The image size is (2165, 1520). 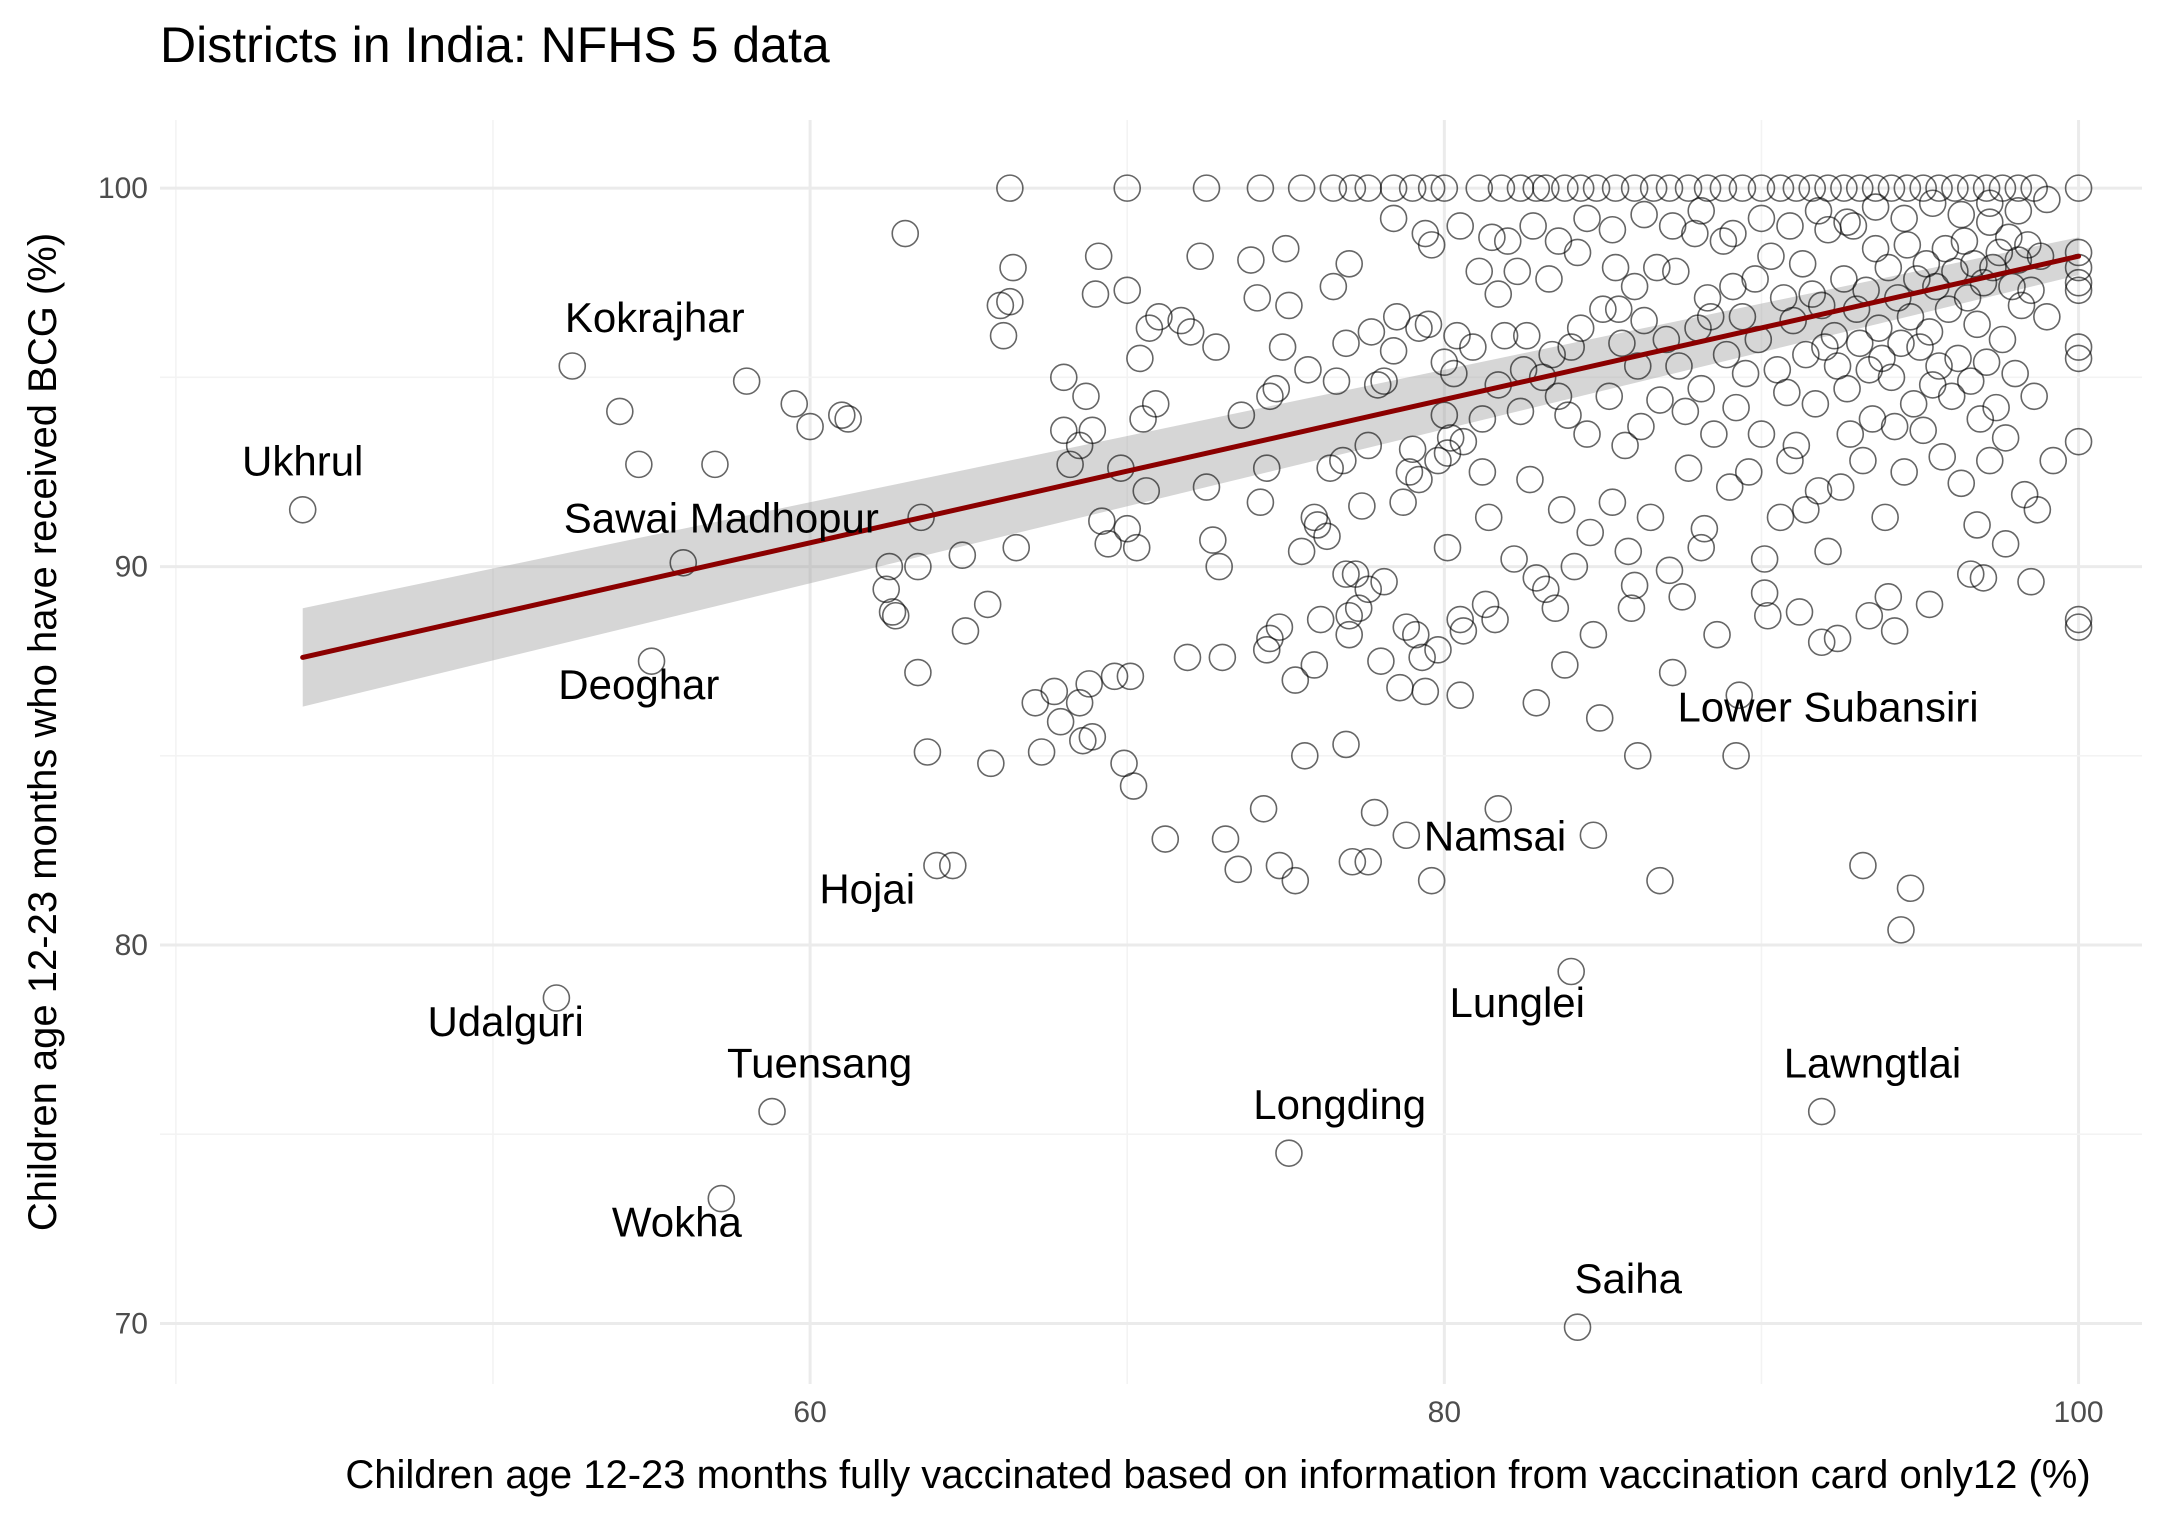 I want to click on y-tick-label: 100, so click(x=123, y=188).